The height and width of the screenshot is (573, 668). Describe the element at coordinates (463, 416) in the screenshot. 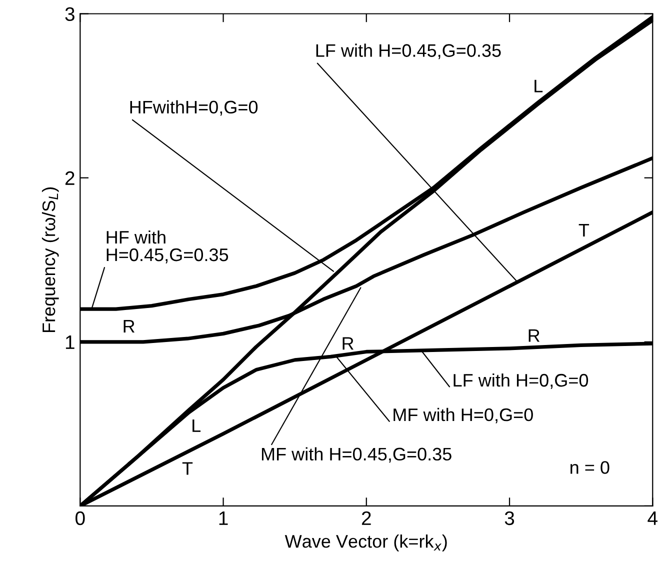

I see `annotation: MF with H=0,G=0` at that location.